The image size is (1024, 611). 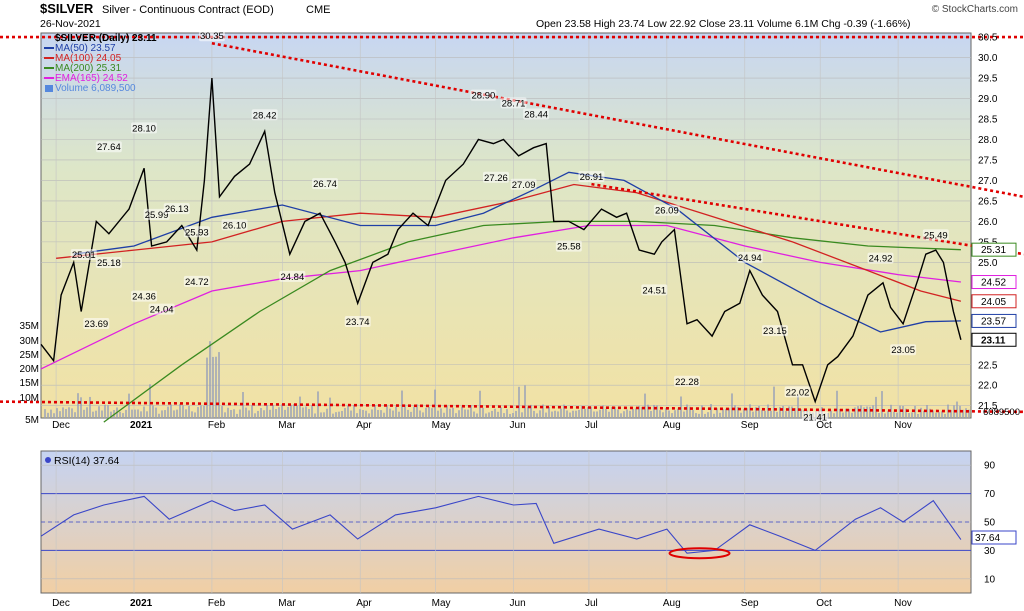 What do you see at coordinates (88, 58) in the screenshot?
I see `legend-ma100: MA(100) 24.05` at bounding box center [88, 58].